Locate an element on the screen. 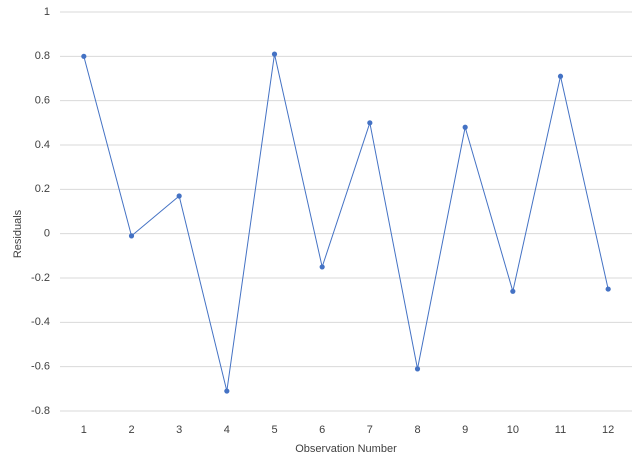 The height and width of the screenshot is (467, 642). x-tick-label: 5 is located at coordinates (274, 430).